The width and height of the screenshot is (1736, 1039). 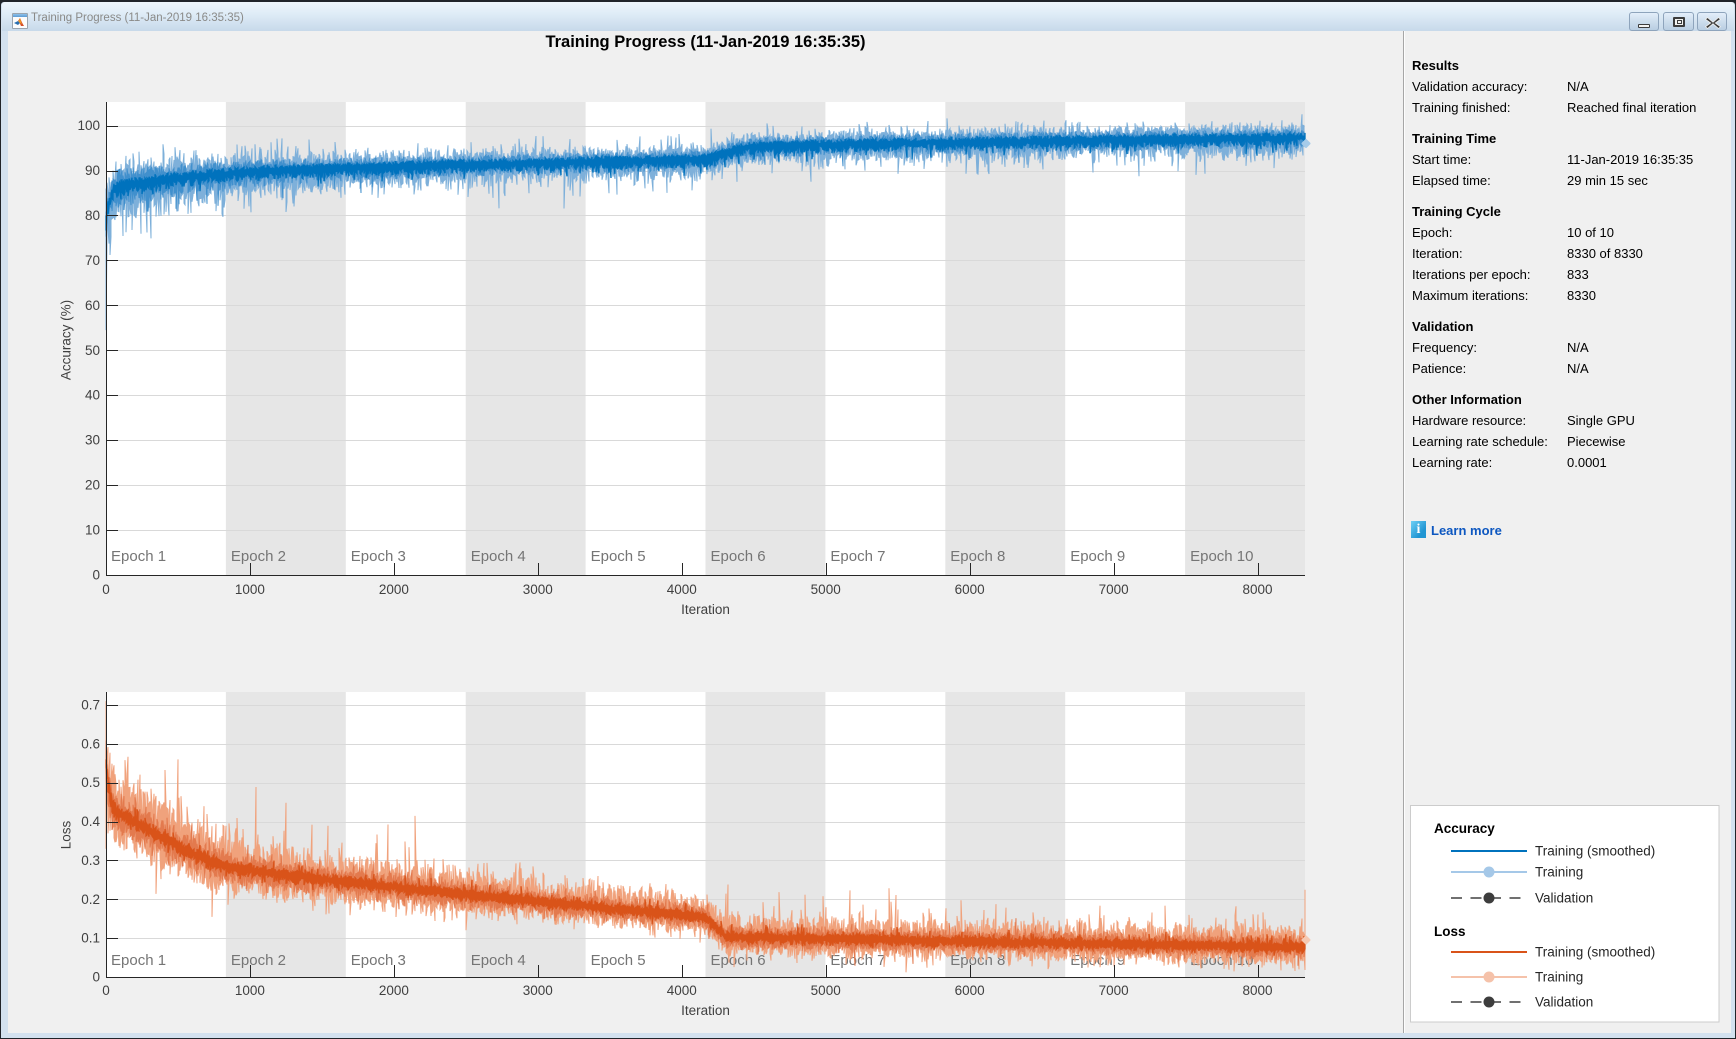 What do you see at coordinates (92, 260) in the screenshot?
I see `svg-text: 70` at bounding box center [92, 260].